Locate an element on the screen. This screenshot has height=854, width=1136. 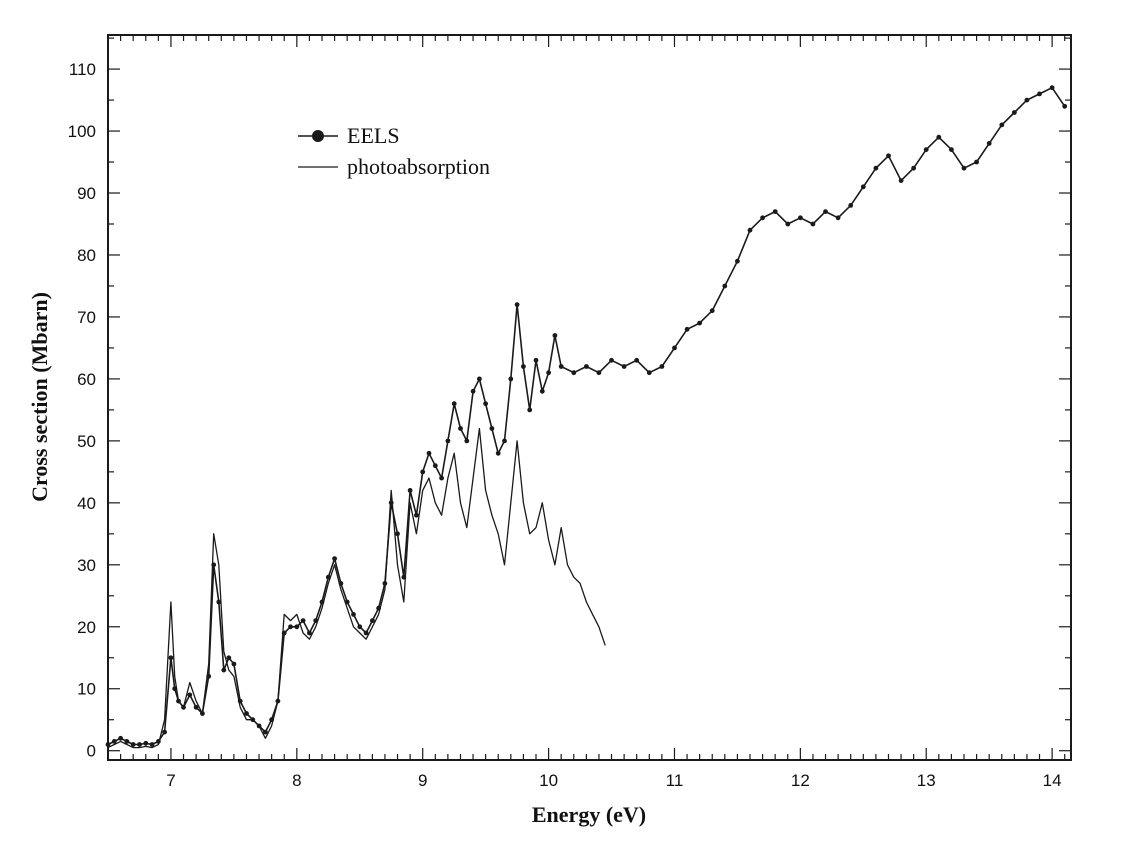
y-tick-label: 90 is located at coordinates (86, 193).